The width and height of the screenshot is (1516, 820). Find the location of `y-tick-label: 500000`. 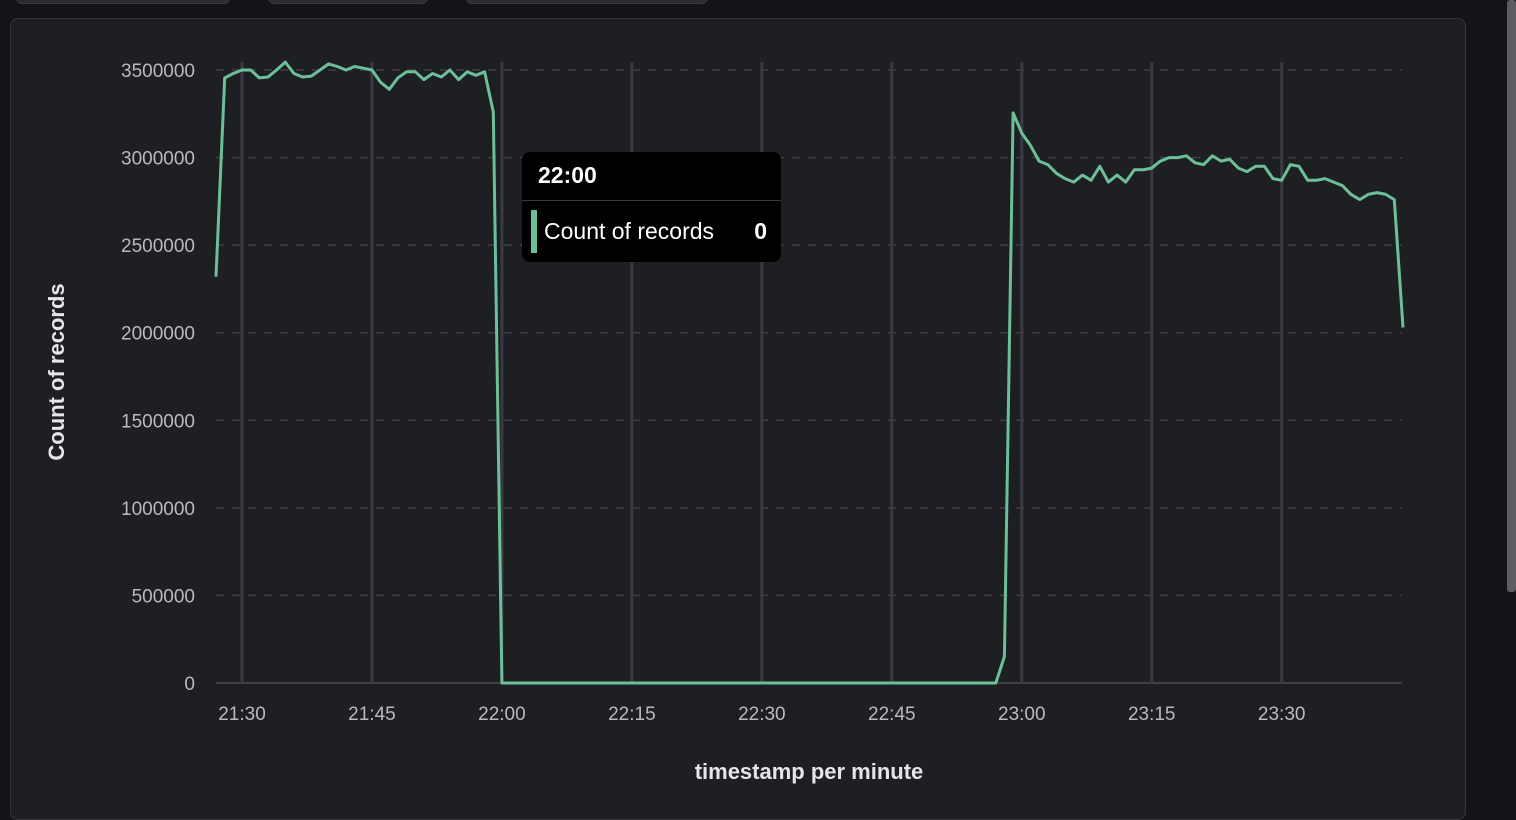

y-tick-label: 500000 is located at coordinates (163, 596).